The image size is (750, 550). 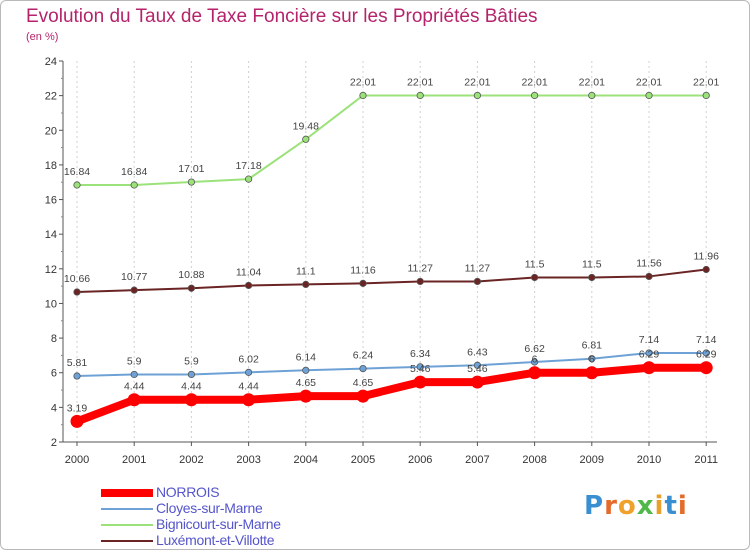 I want to click on series-line-cloyes-sur-marne, so click(x=392, y=364).